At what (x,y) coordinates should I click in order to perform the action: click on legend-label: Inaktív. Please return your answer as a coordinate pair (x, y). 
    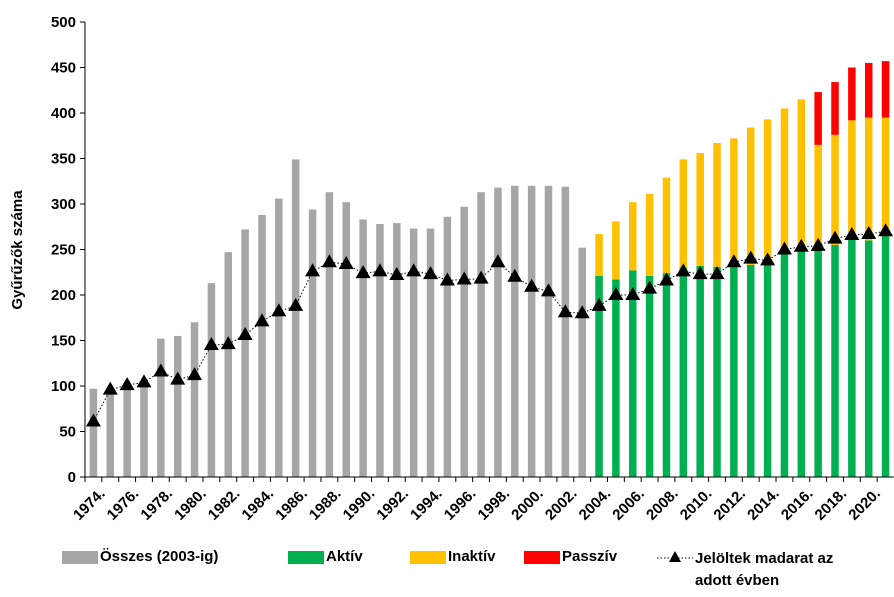
    Looking at the image, I should click on (472, 556).